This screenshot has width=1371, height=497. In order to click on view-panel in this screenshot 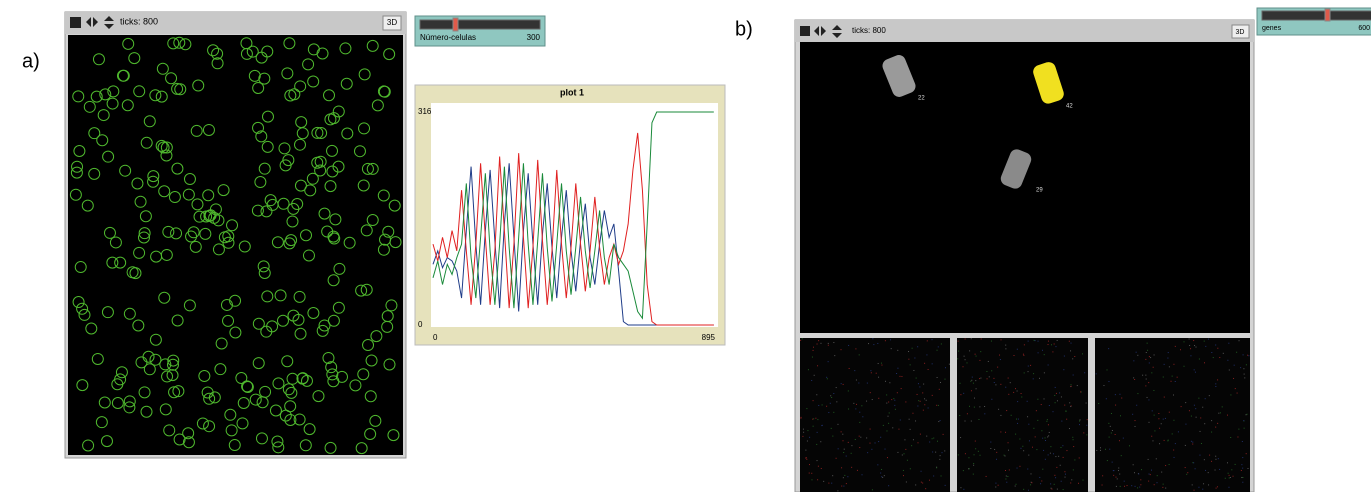, I will do `click(875, 415)`.